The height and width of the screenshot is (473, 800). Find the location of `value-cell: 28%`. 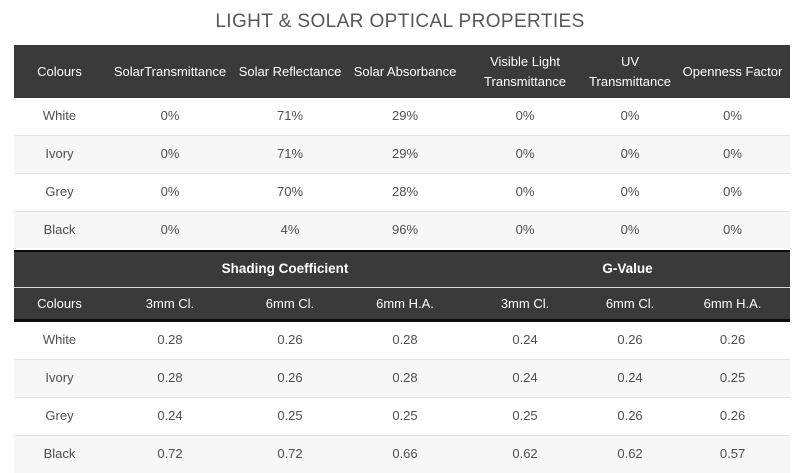

value-cell: 28% is located at coordinates (405, 192).